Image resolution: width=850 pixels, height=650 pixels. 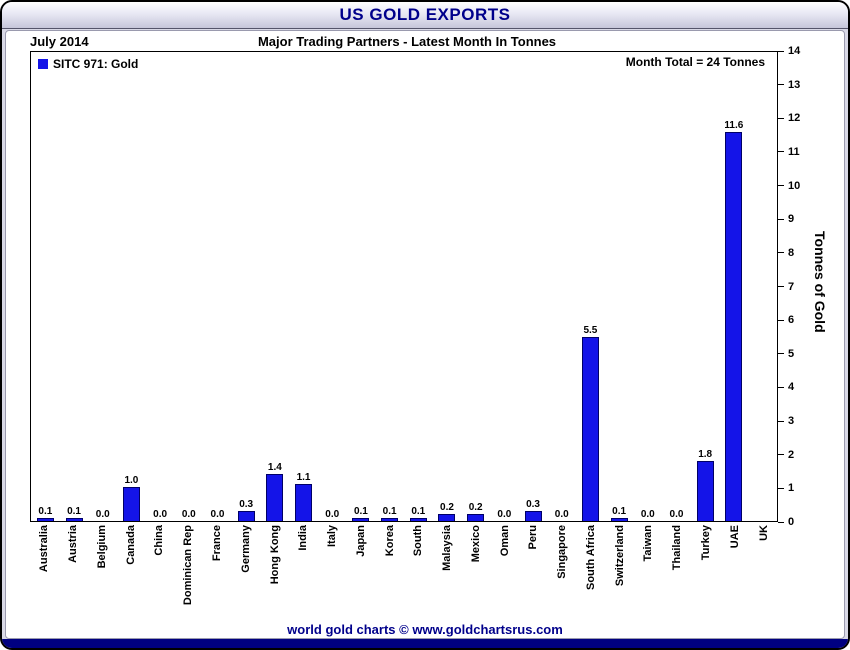 What do you see at coordinates (245, 549) in the screenshot?
I see `x-tick-label: Germany` at bounding box center [245, 549].